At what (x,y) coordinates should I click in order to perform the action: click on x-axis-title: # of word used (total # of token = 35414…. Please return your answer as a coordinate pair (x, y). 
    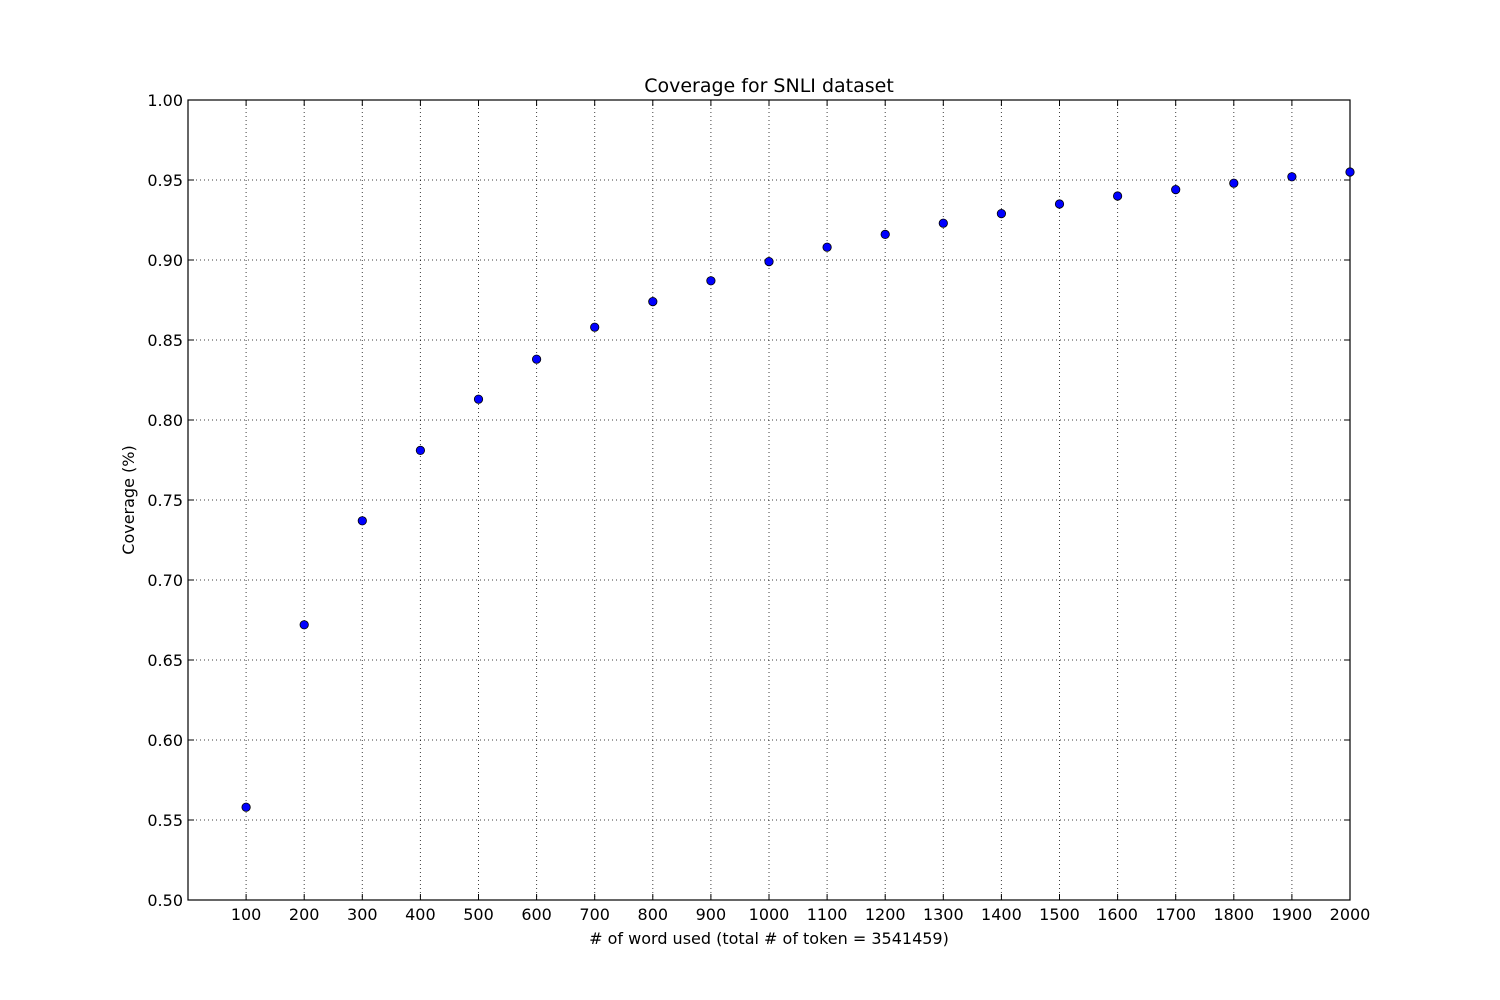
    Looking at the image, I should click on (769, 938).